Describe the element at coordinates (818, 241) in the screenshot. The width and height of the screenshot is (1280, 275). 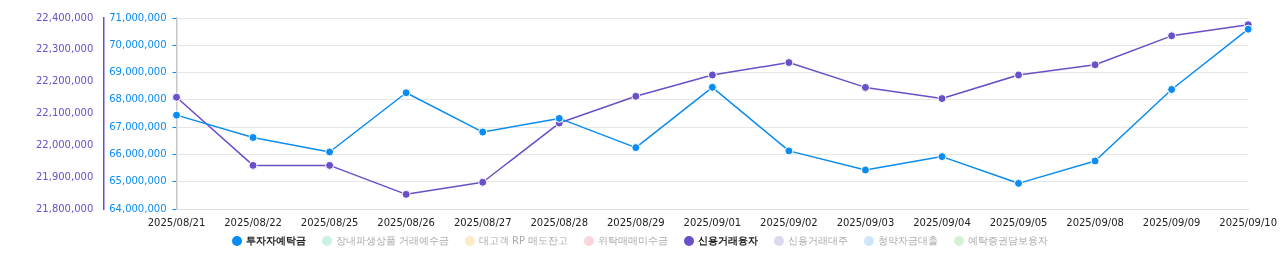
I see `legend-label: 신용거래대주` at that location.